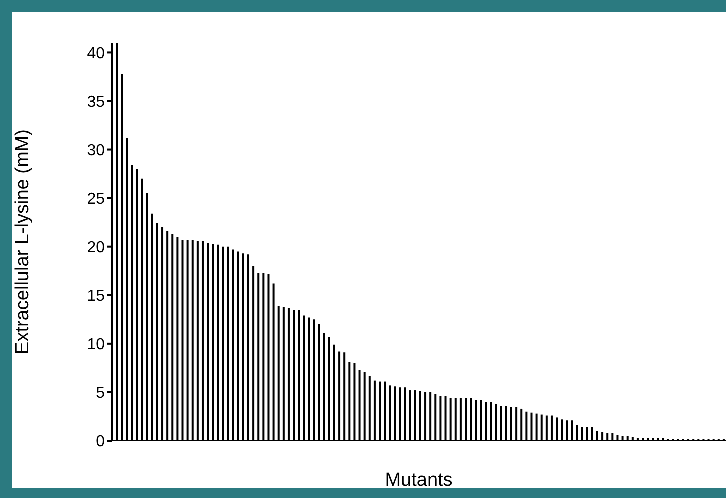 Image resolution: width=726 pixels, height=498 pixels. I want to click on y-tick-label: 15, so click(96, 297).